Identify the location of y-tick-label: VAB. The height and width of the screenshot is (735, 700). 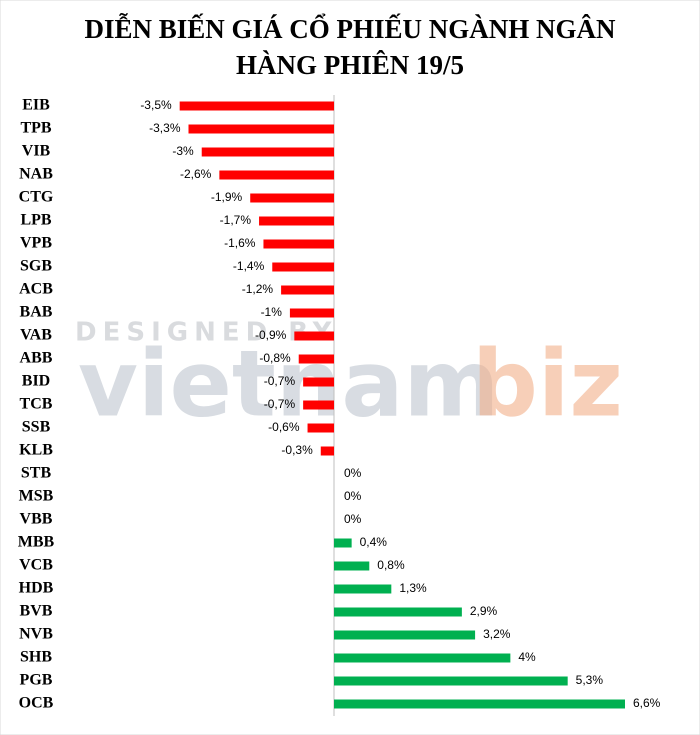
(36, 335).